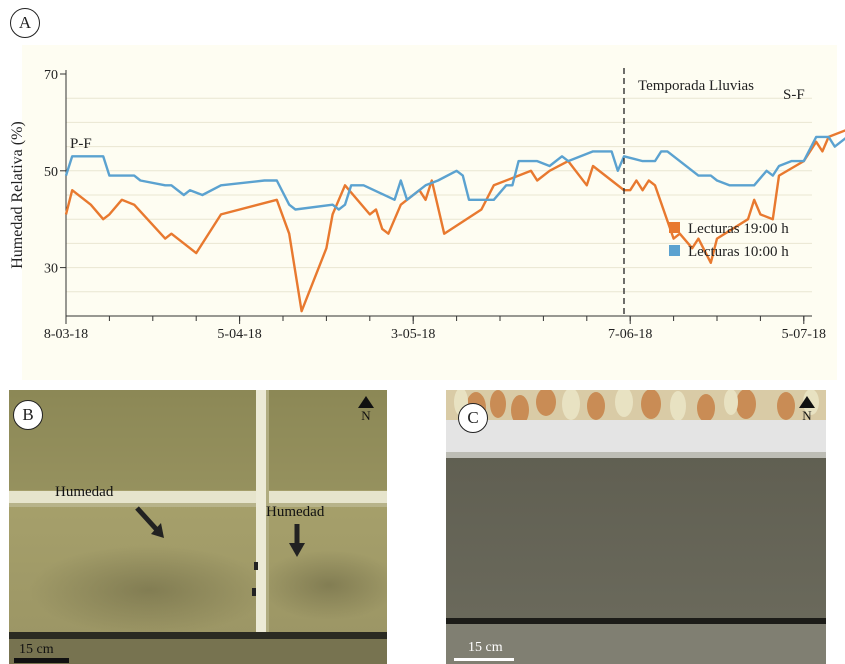 The height and width of the screenshot is (664, 845). I want to click on humidity-label-right: Humedad, so click(295, 512).